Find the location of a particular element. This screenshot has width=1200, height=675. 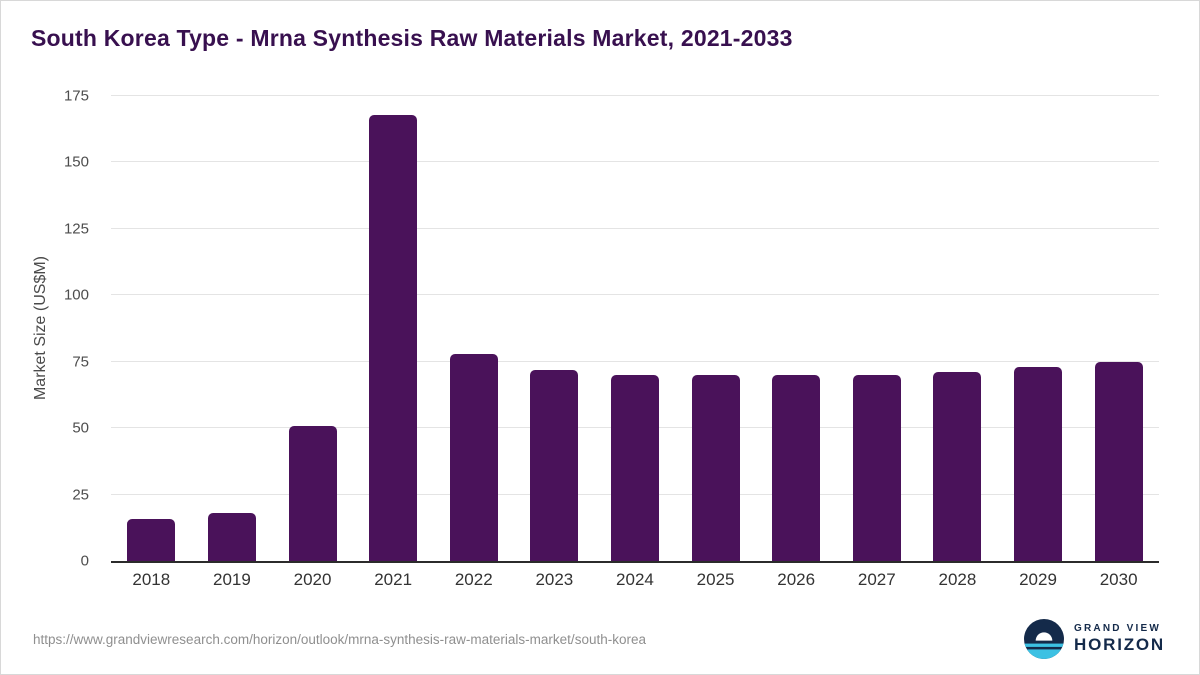

x-tick-label-2022: 2022 is located at coordinates (473, 579).